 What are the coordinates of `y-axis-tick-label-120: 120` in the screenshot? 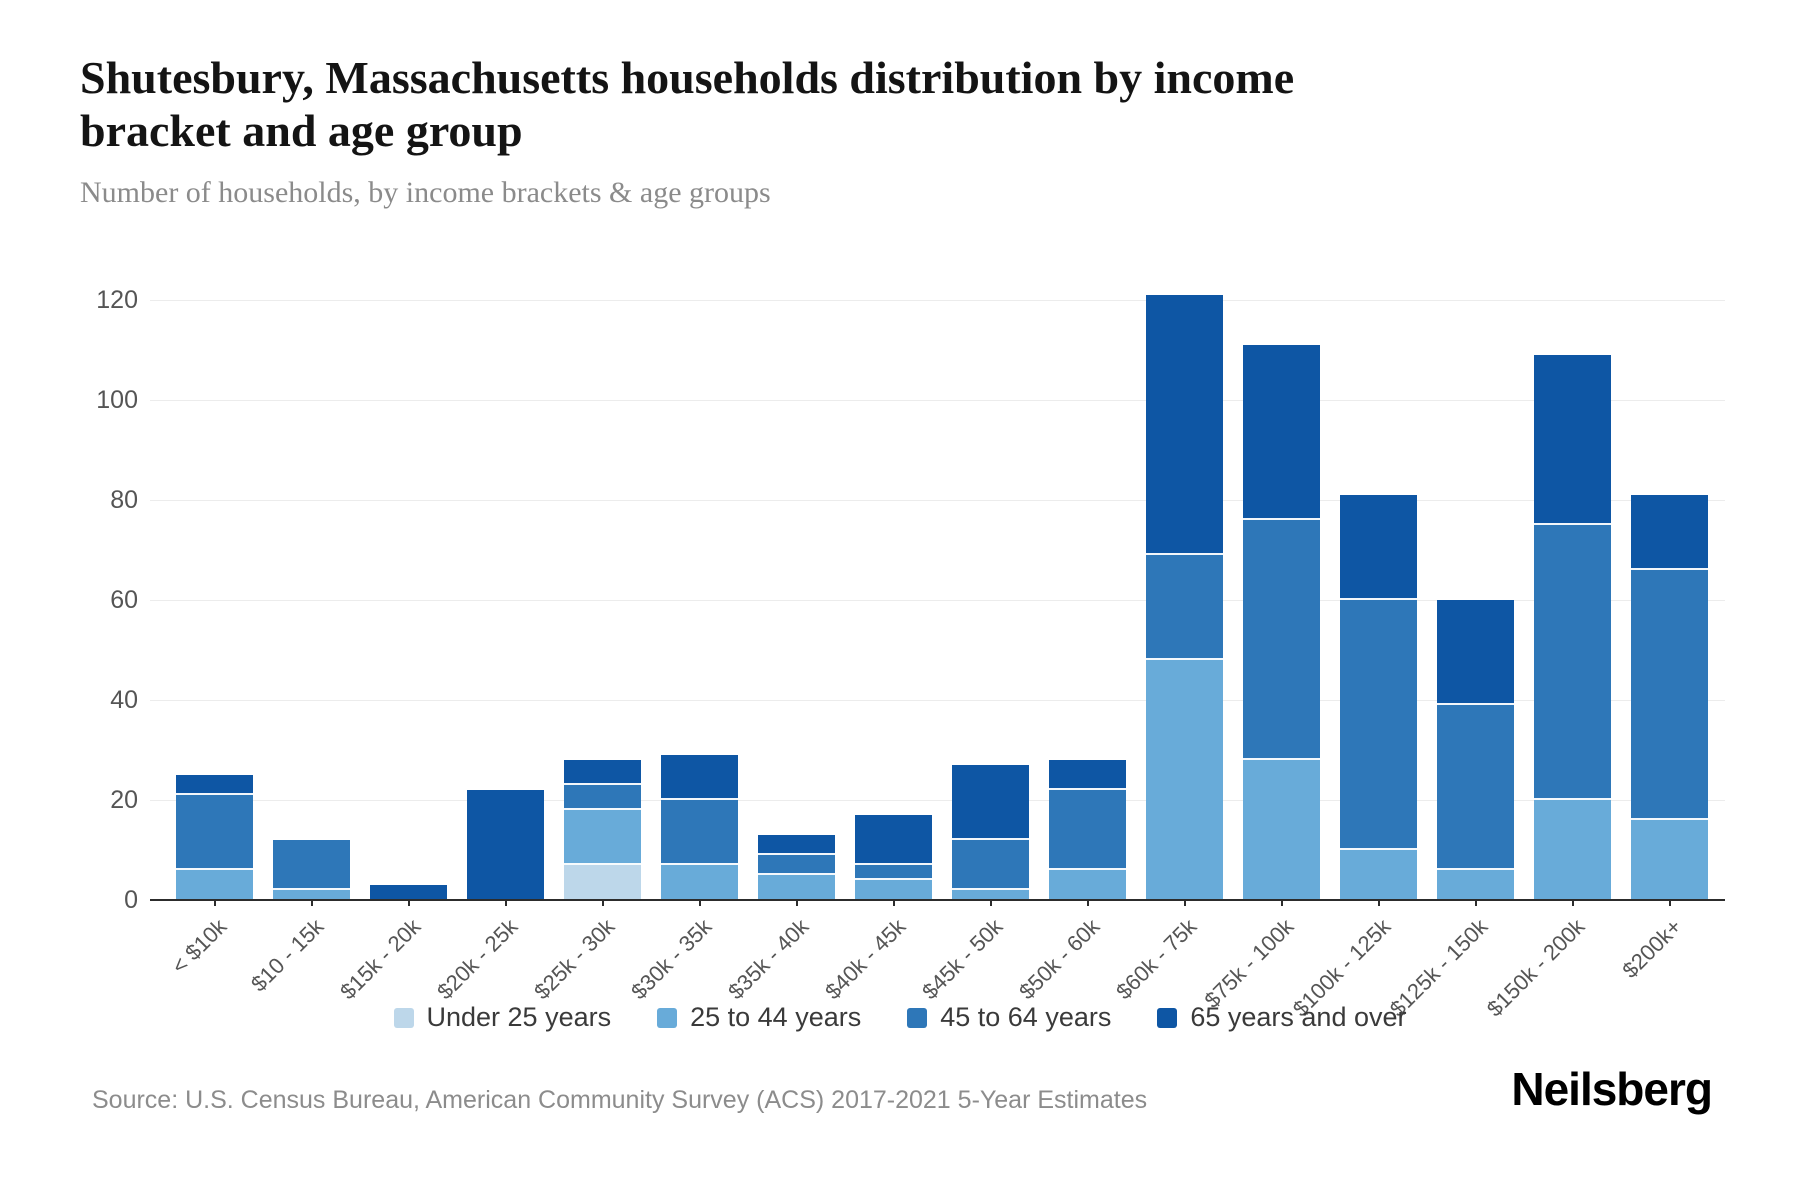 It's located at (117, 300).